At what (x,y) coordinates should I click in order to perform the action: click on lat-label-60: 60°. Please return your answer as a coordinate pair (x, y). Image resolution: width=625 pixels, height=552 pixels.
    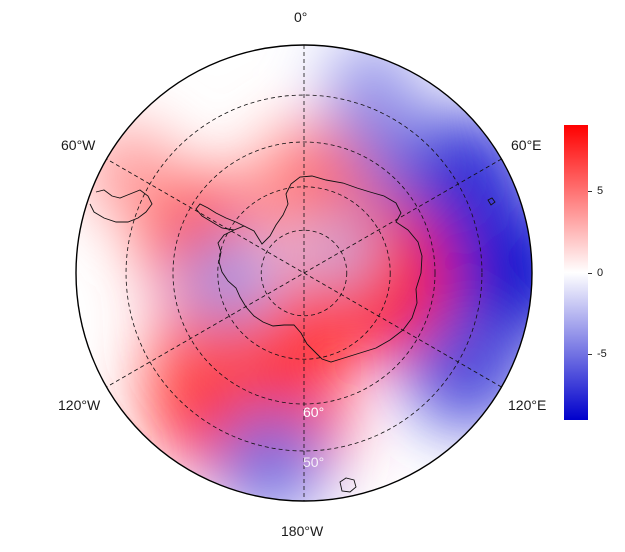
    Looking at the image, I should click on (314, 412).